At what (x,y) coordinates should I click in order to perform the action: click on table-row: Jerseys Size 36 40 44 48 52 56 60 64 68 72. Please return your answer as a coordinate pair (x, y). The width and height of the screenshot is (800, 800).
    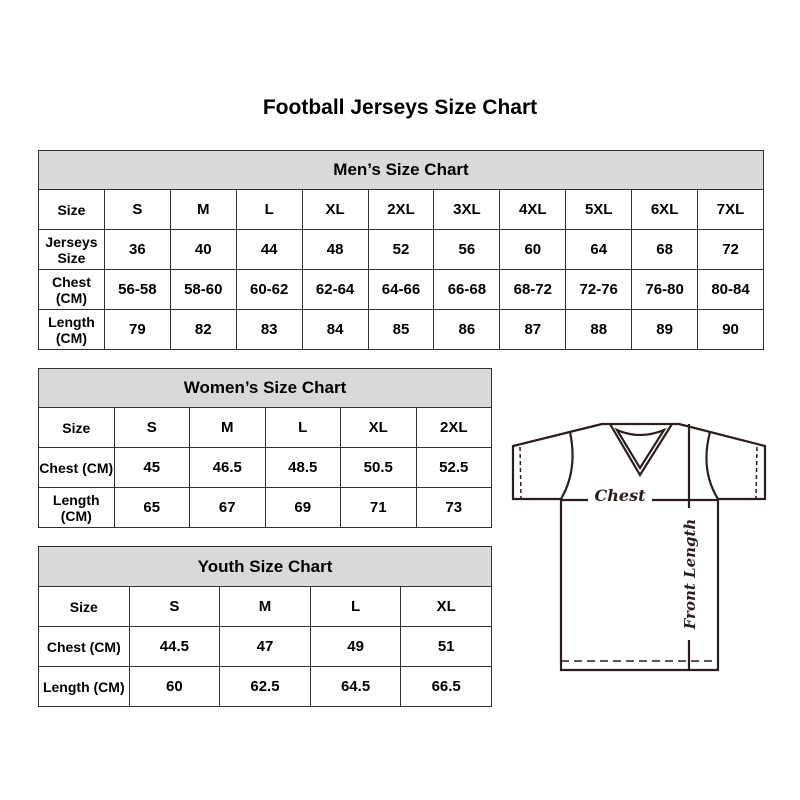
    Looking at the image, I should click on (401, 249).